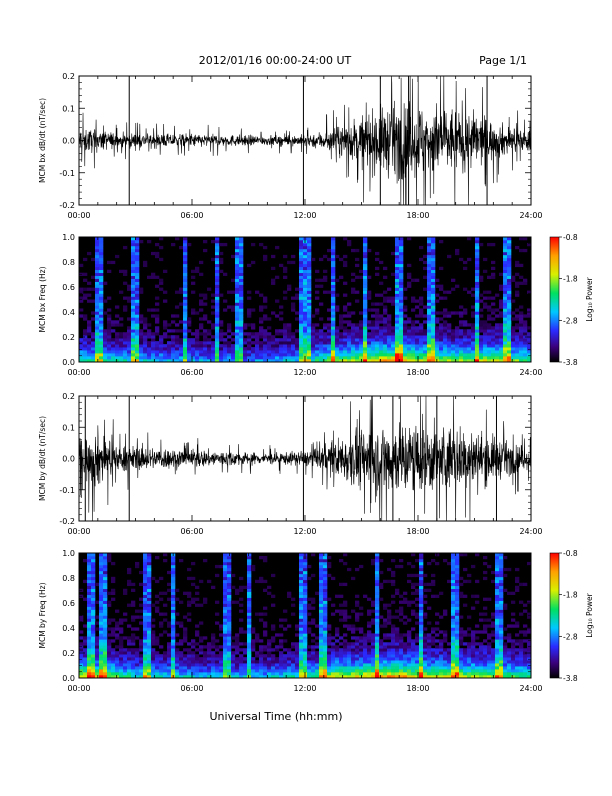 The image size is (612, 796). What do you see at coordinates (42, 299) in the screenshot?
I see `y-axis-label: MCM bx Freq (Hz)` at bounding box center [42, 299].